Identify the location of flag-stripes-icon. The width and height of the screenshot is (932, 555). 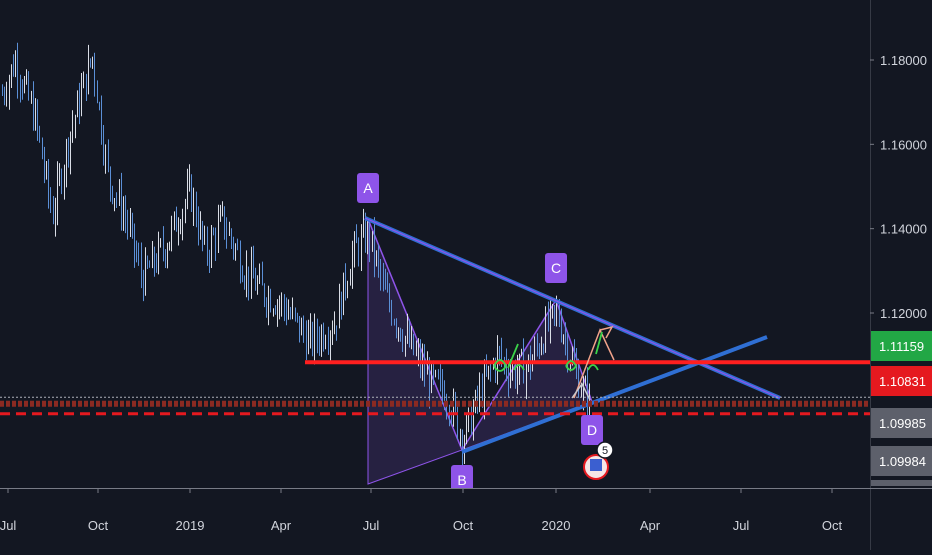
(596, 465).